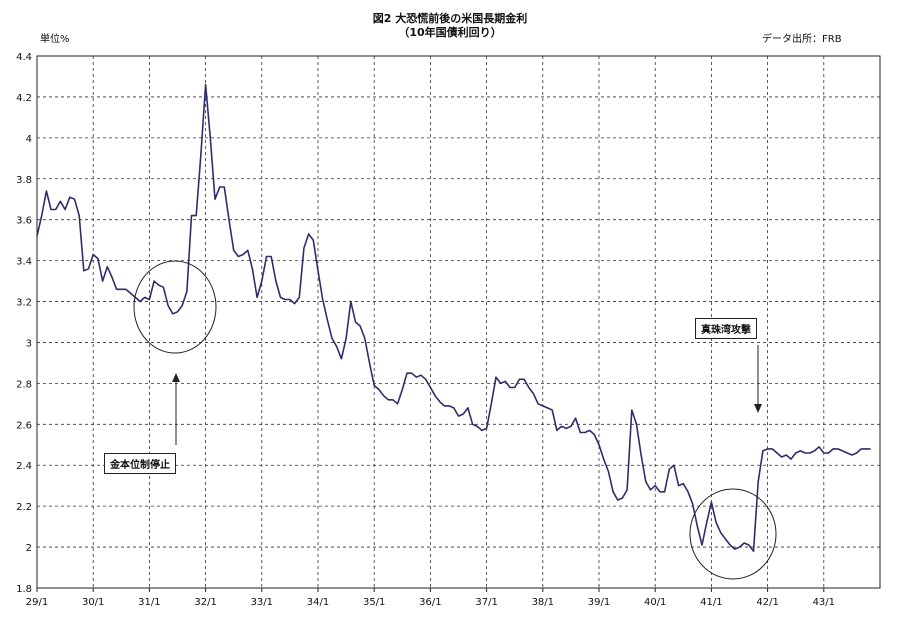 This screenshot has width=900, height=626. What do you see at coordinates (24, 221) in the screenshot?
I see `y-tick-label: 3.6` at bounding box center [24, 221].